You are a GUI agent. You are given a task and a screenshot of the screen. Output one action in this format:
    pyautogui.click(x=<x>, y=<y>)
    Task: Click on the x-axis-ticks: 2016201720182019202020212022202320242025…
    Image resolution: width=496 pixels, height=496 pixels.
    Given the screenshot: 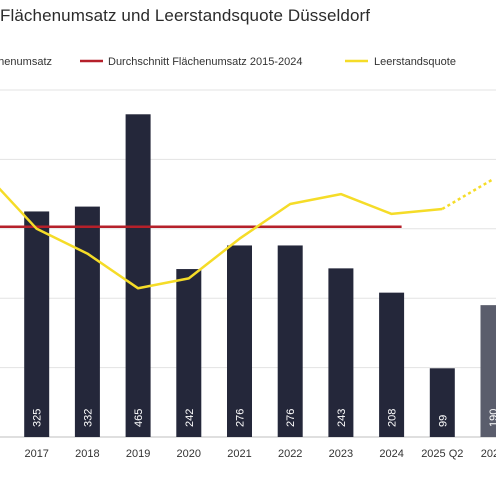 What is the action you would take?
    pyautogui.click(x=260, y=454)
    